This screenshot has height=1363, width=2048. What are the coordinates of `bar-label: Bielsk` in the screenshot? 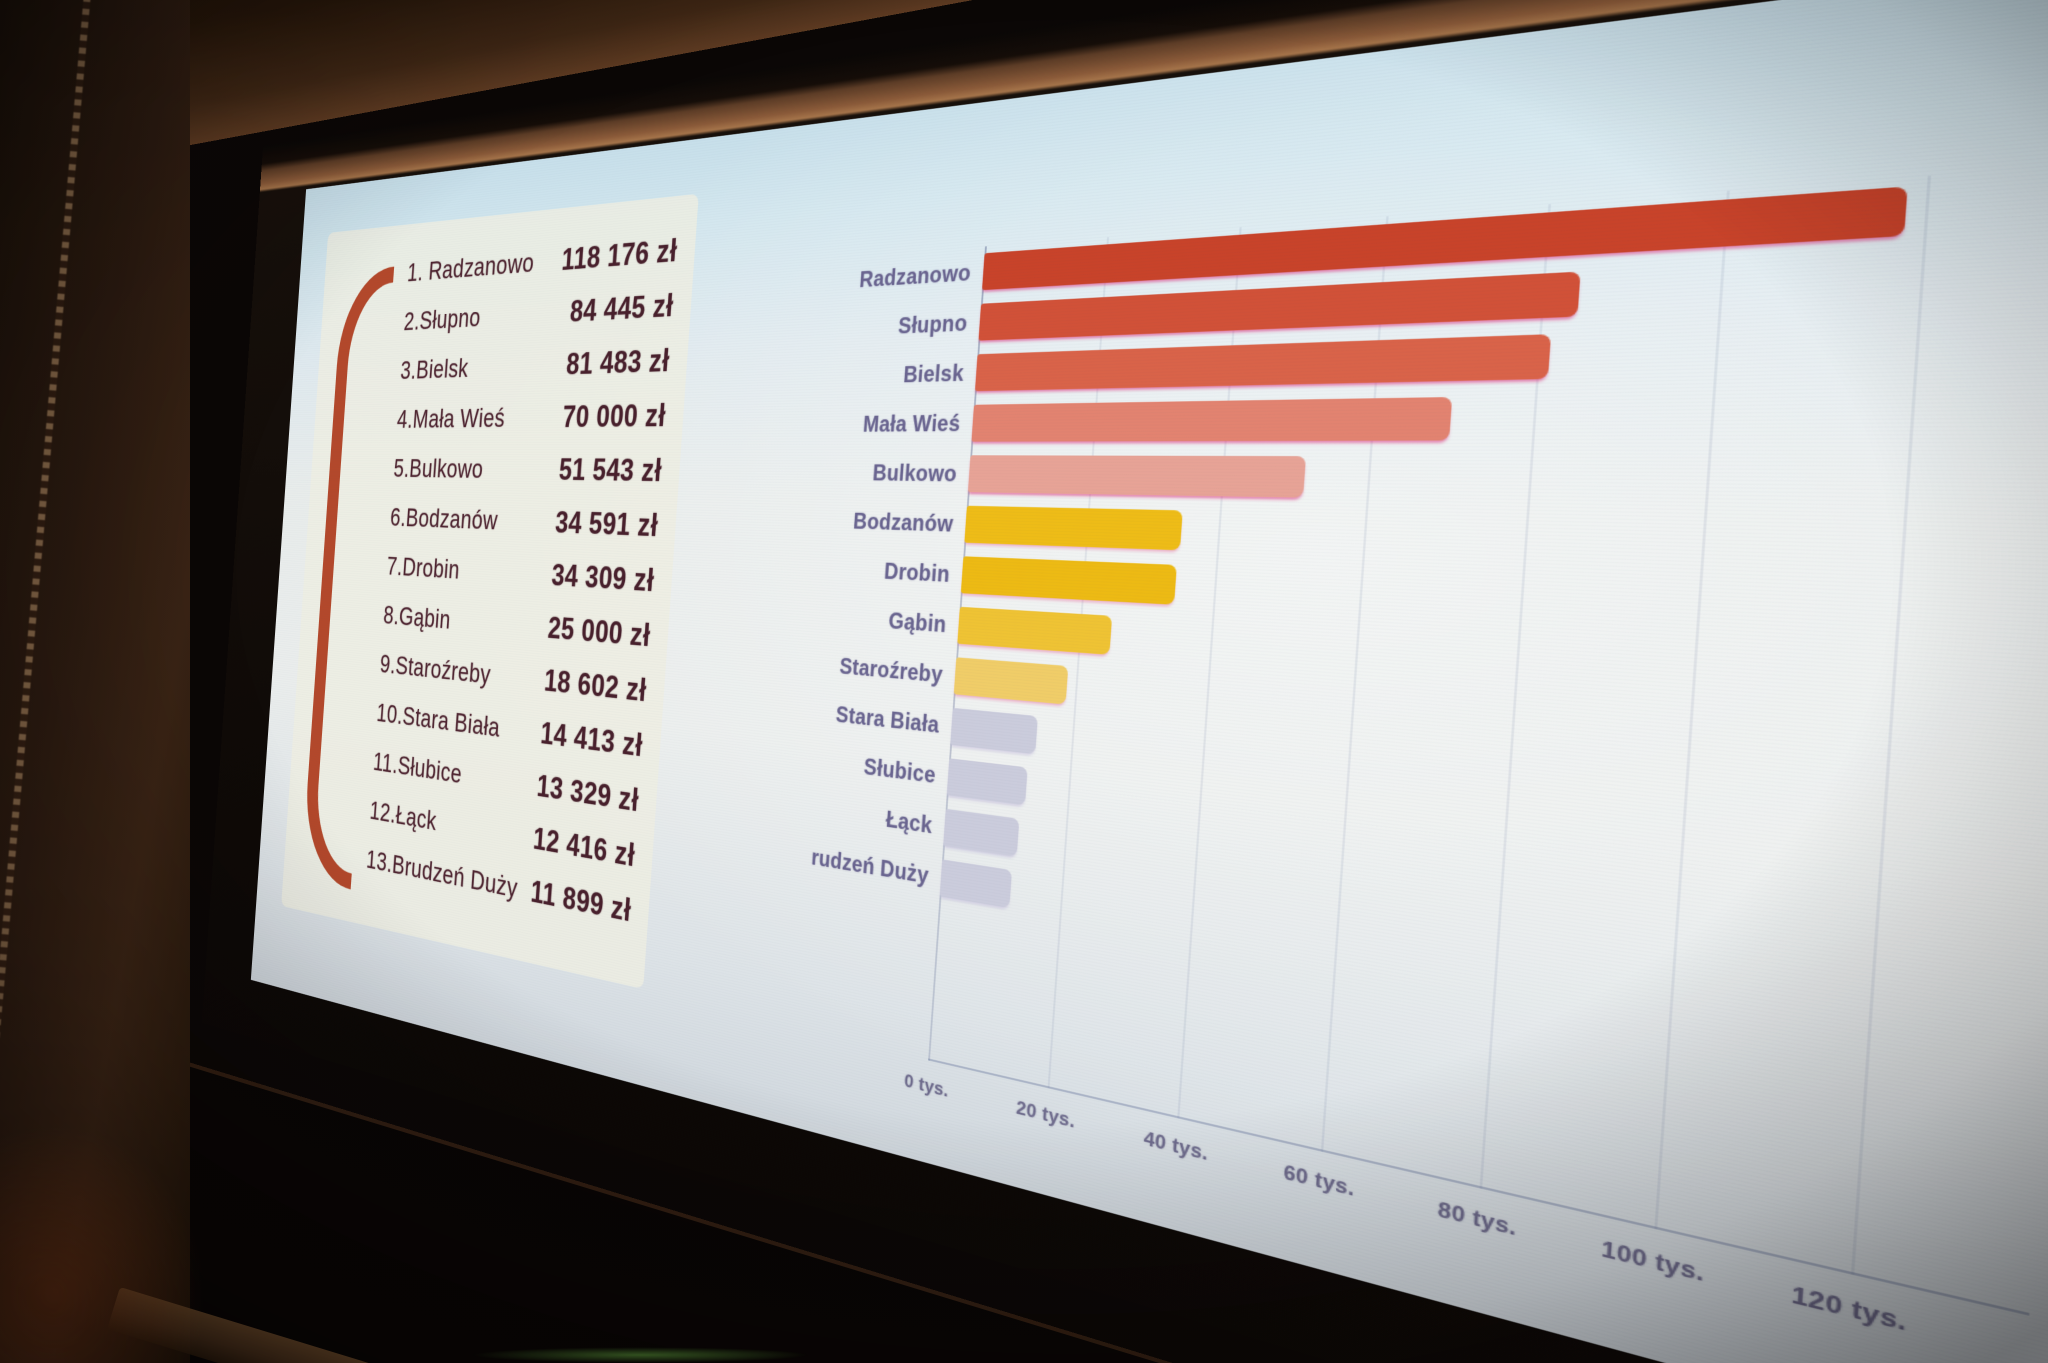 It's located at (933, 373).